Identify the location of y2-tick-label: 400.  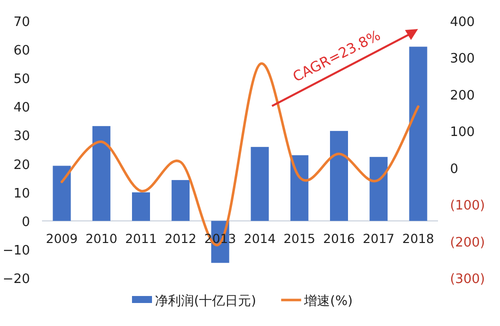
(462, 22).